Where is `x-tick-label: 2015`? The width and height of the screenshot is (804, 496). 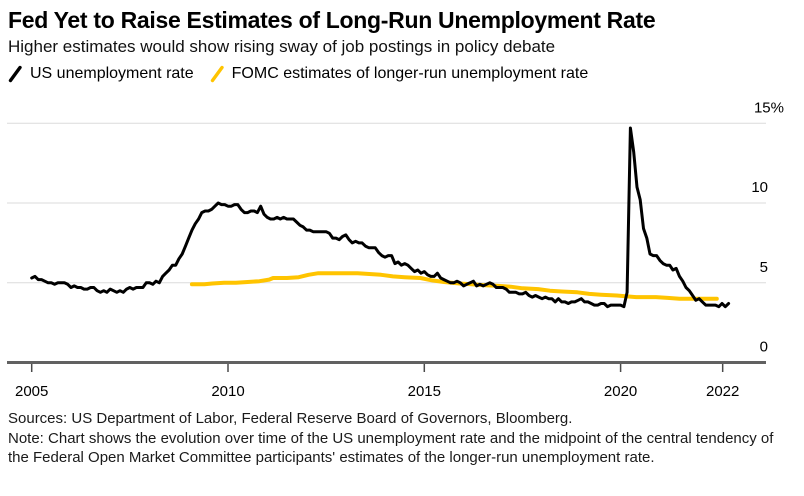
x-tick-label: 2015 is located at coordinates (424, 391).